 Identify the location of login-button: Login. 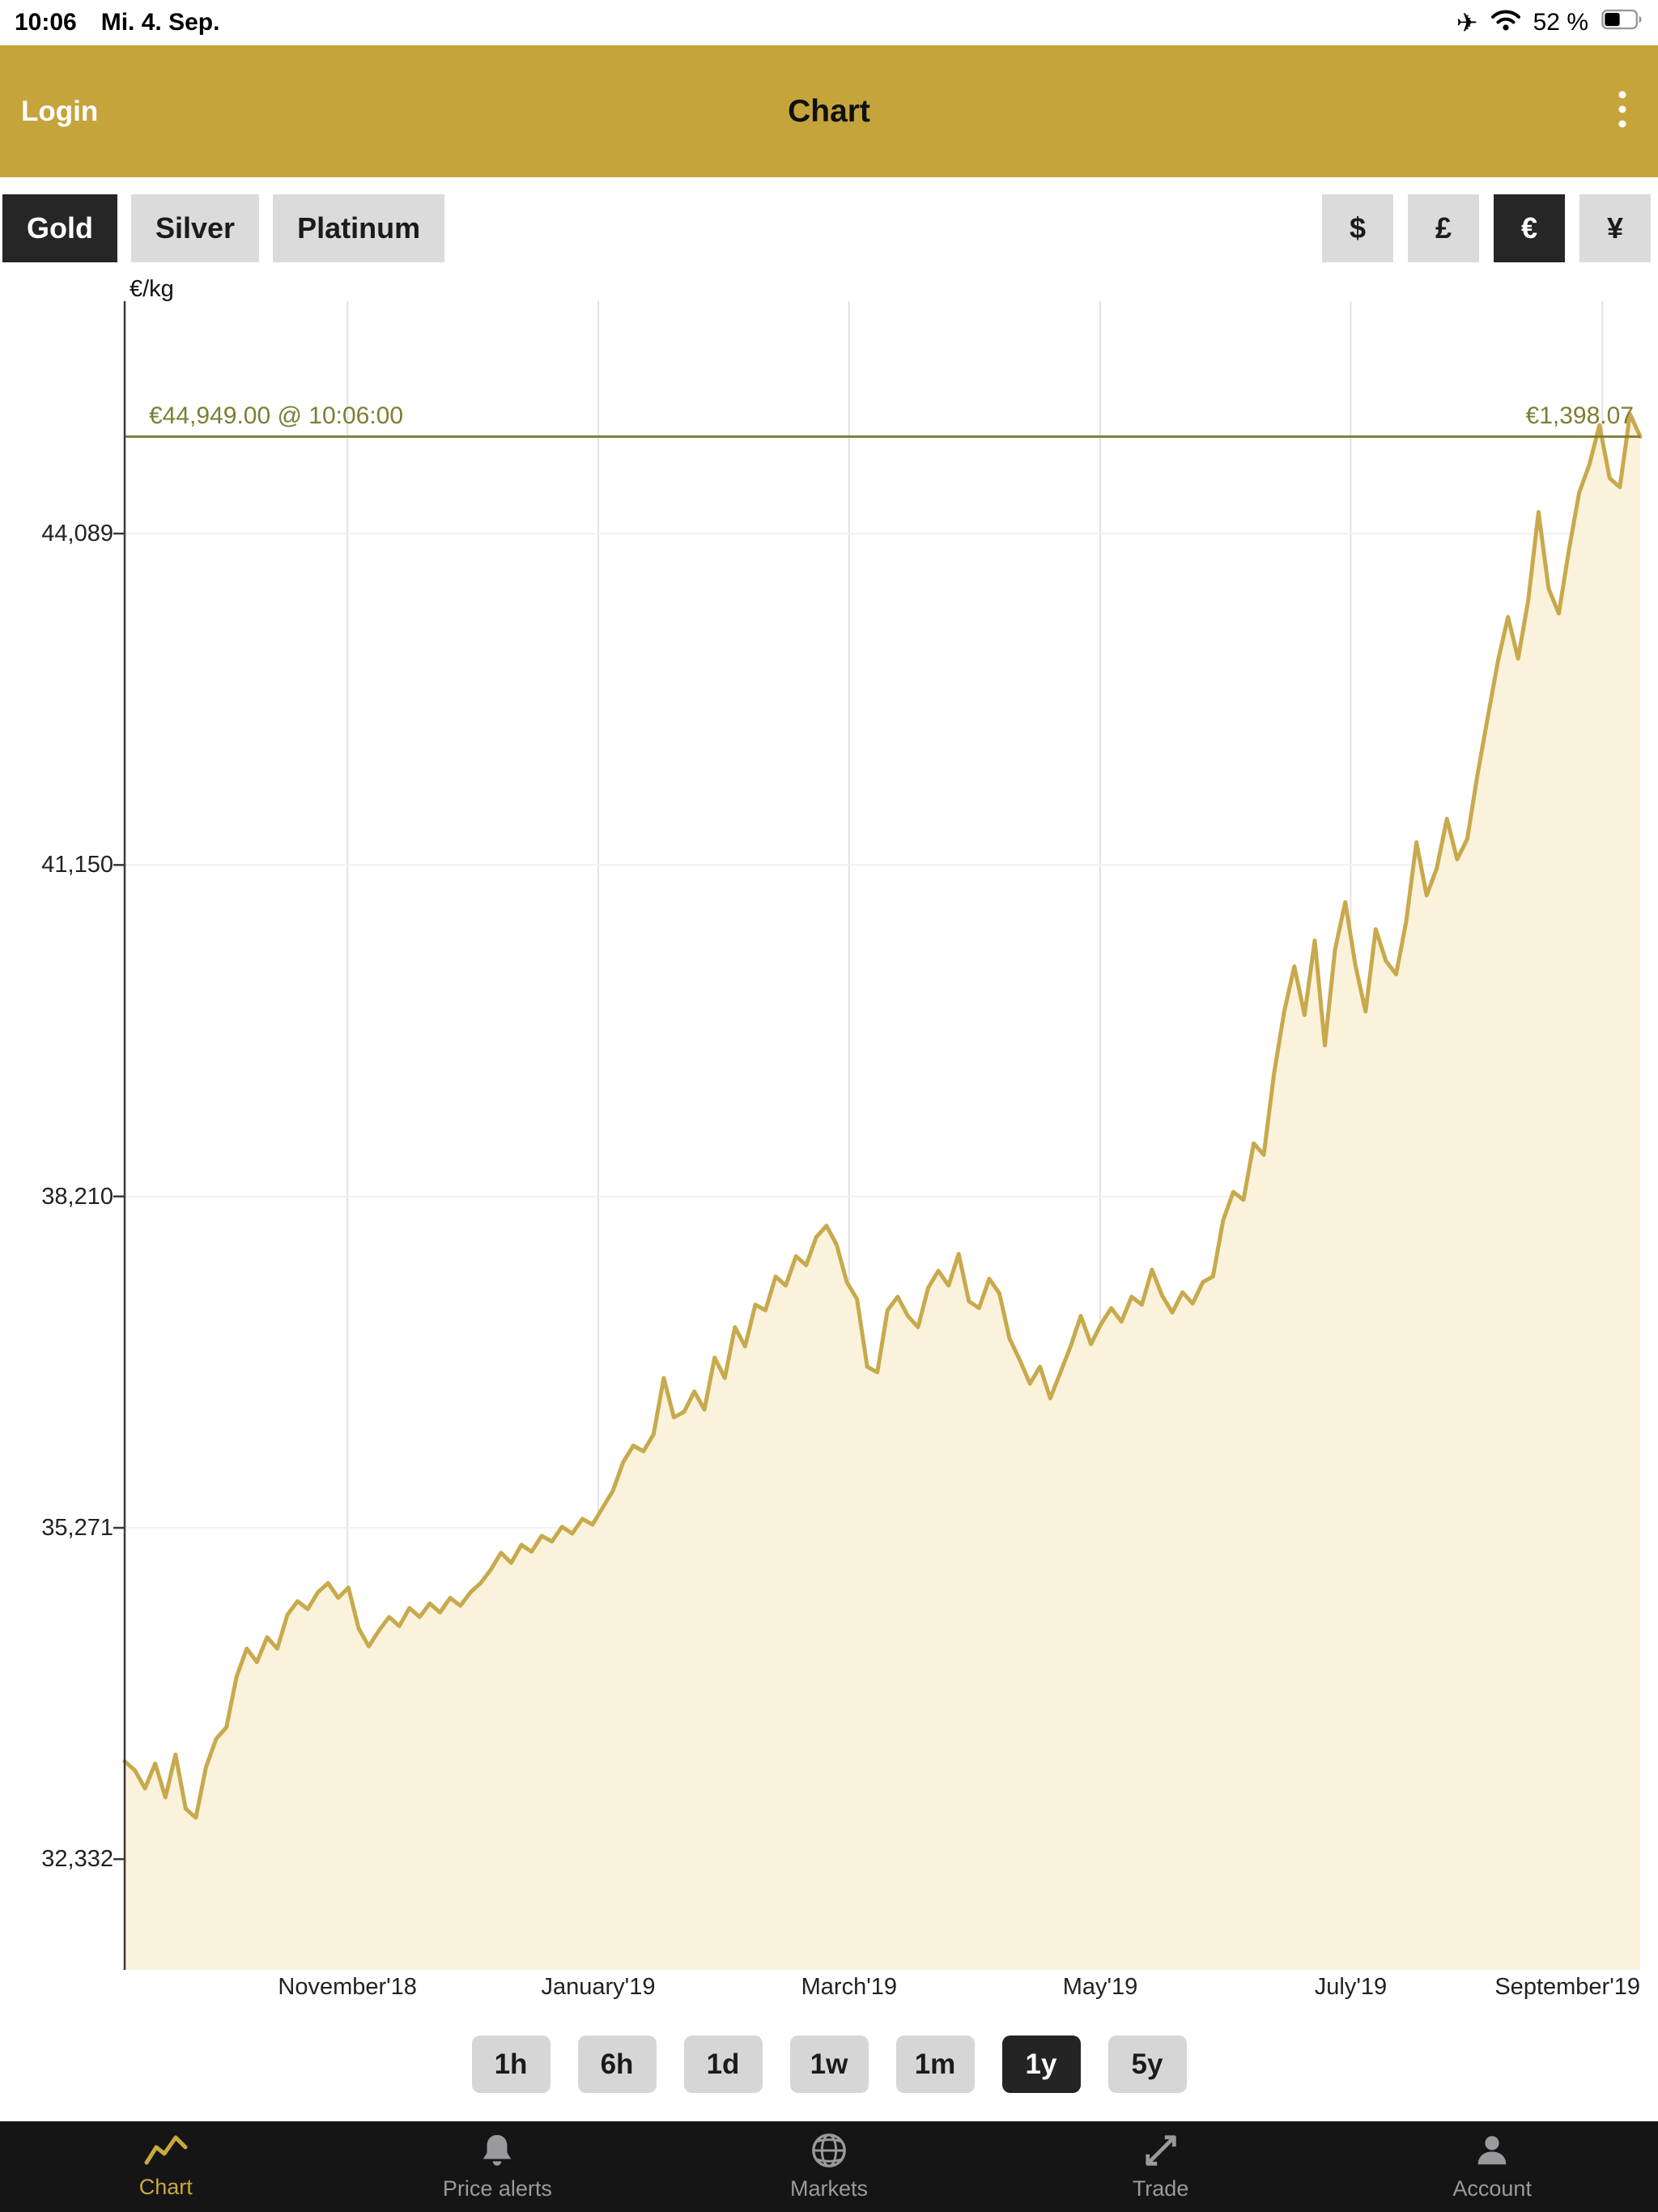
(60, 111).